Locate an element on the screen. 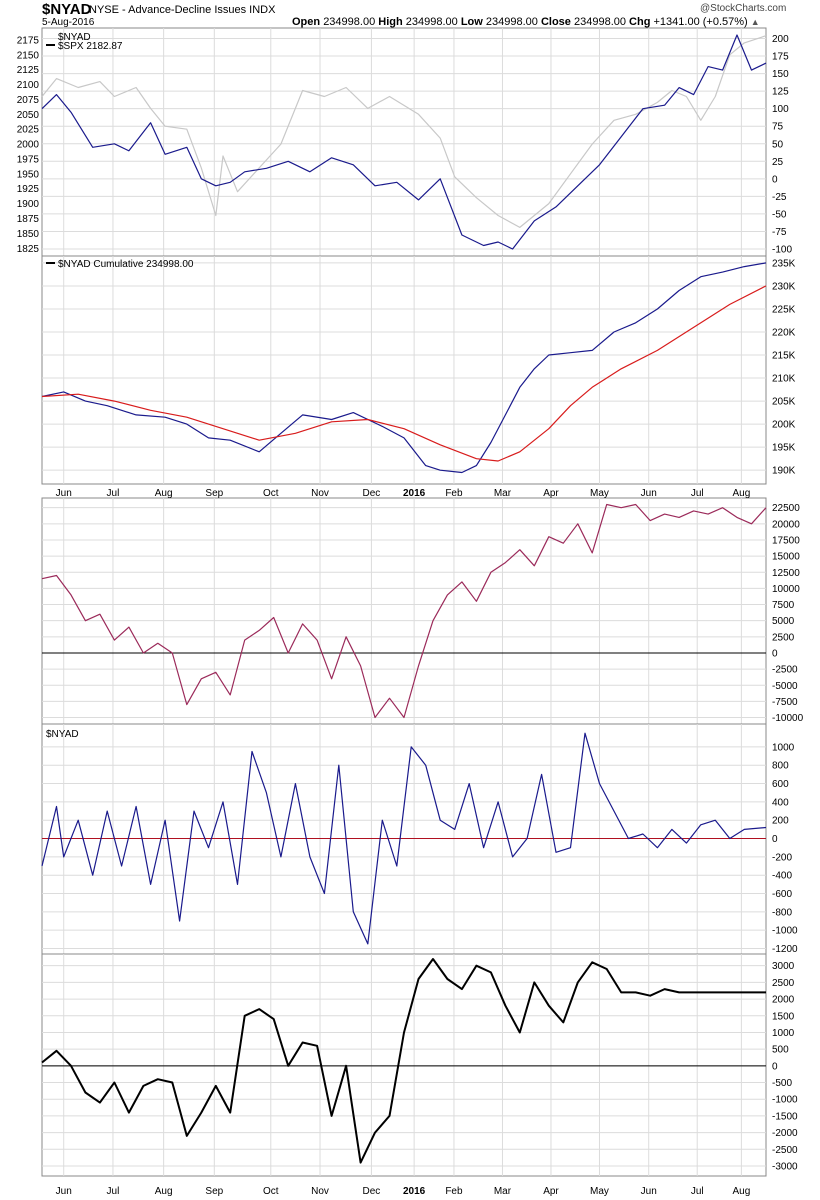 The image size is (820, 1200). y-tick-label-right: 125 is located at coordinates (780, 92).